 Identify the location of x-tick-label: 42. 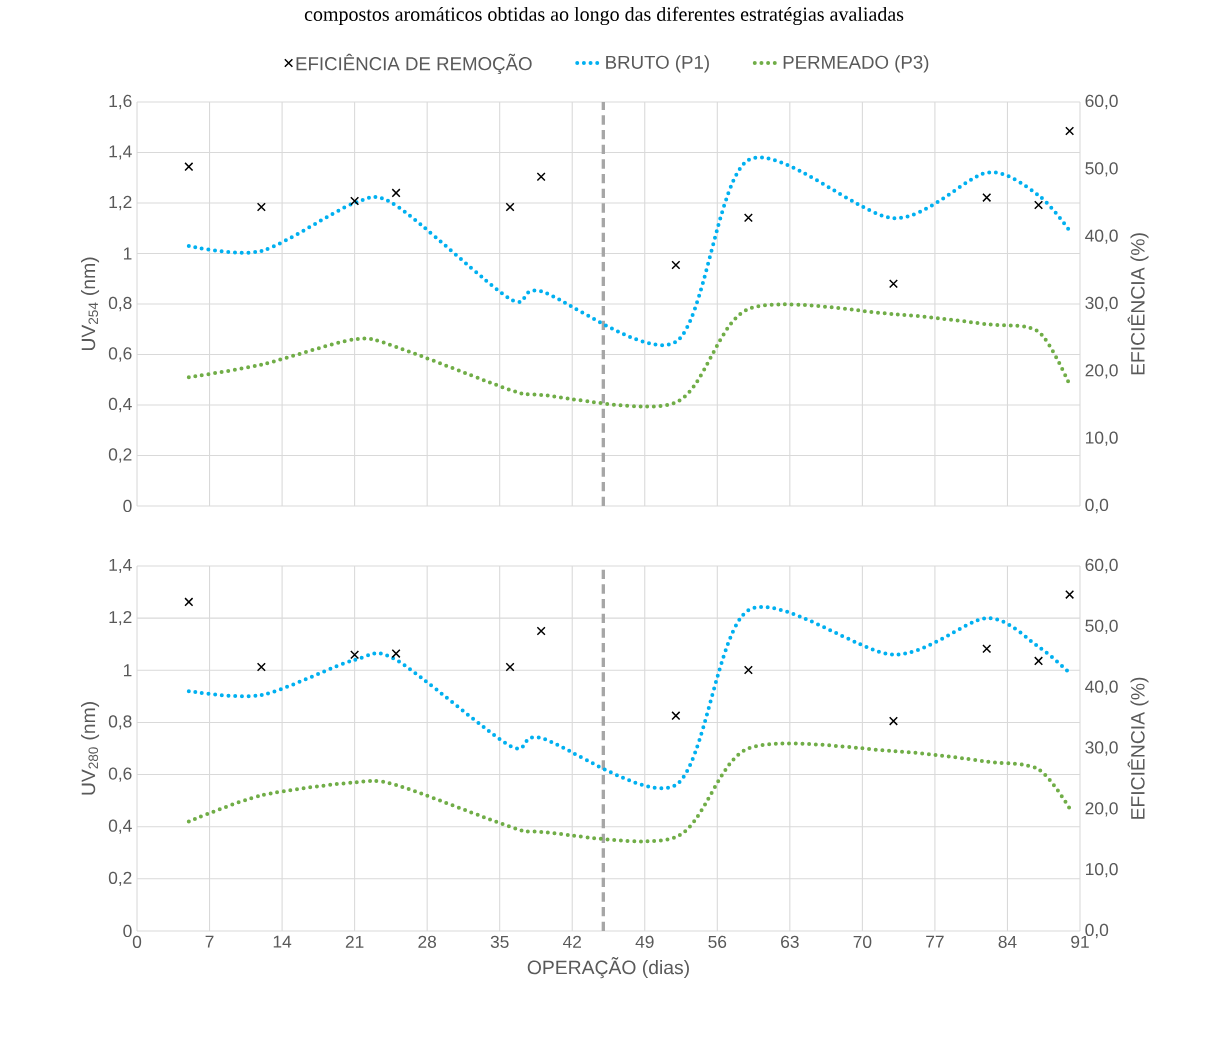
(571, 941).